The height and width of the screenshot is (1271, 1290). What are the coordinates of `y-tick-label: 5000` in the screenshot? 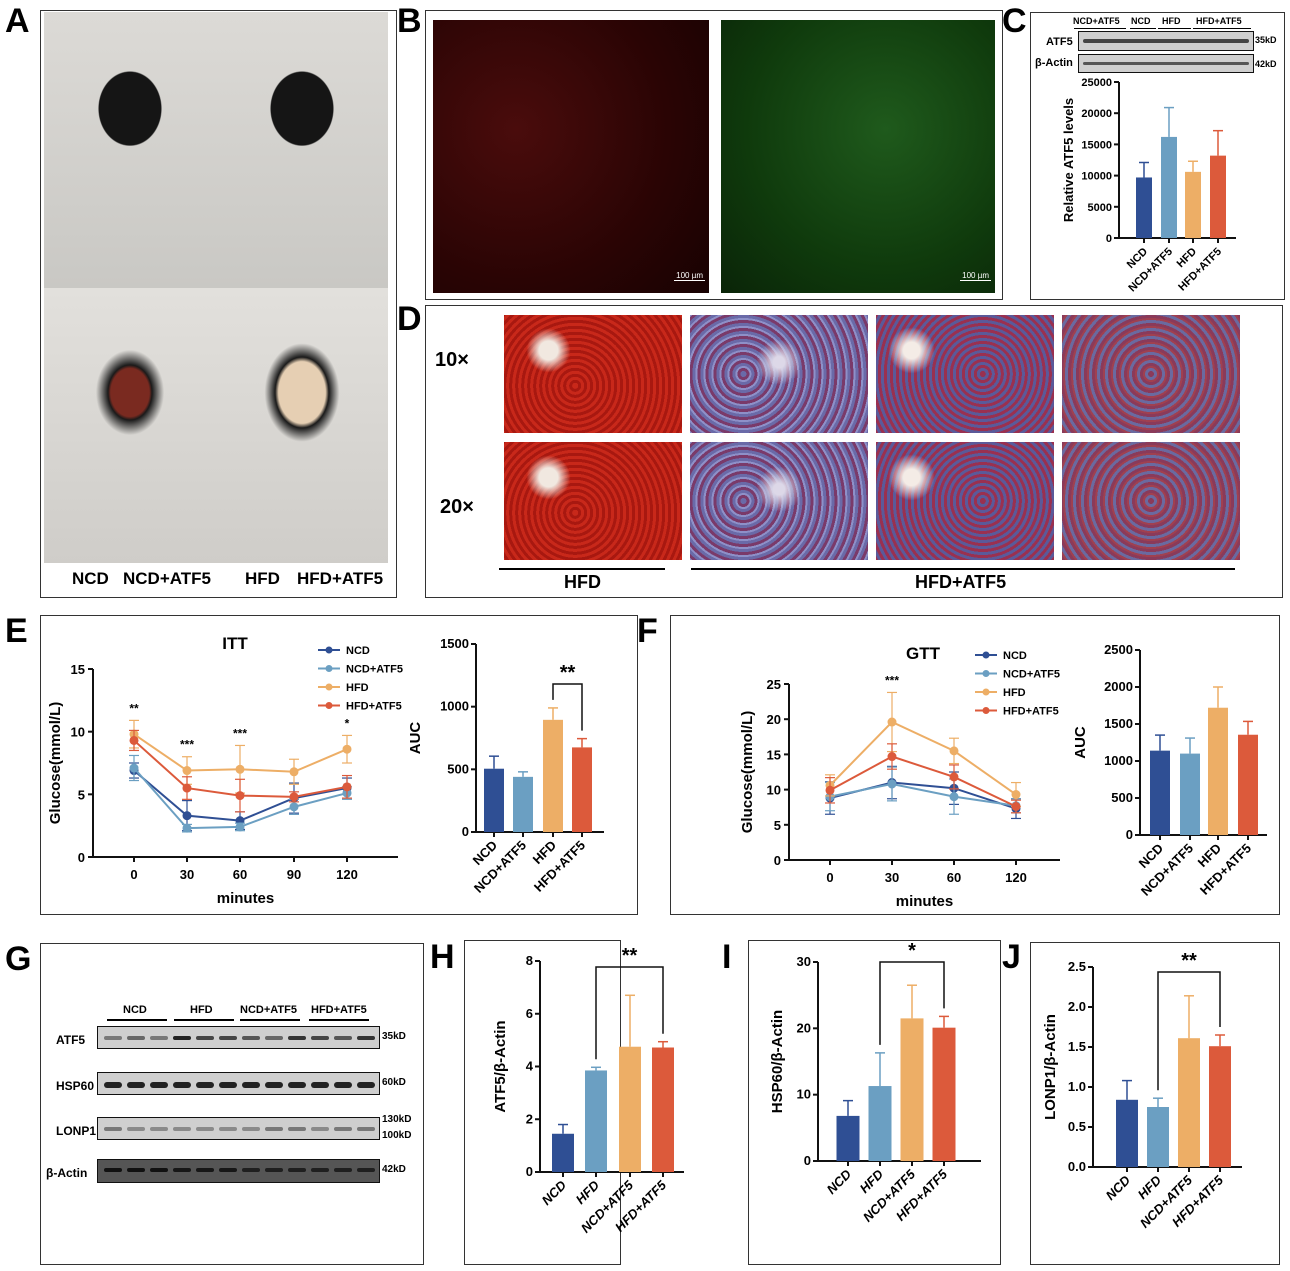 It's located at (1100, 208).